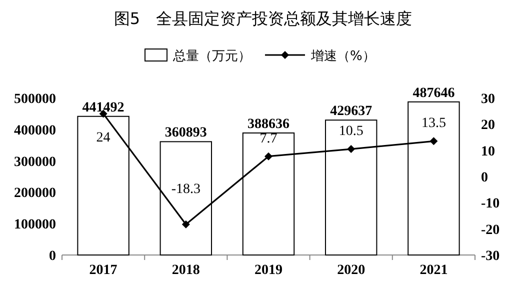 This screenshot has width=526, height=294. Describe the element at coordinates (35, 99) in the screenshot. I see `y-tick-label: 500000` at that location.